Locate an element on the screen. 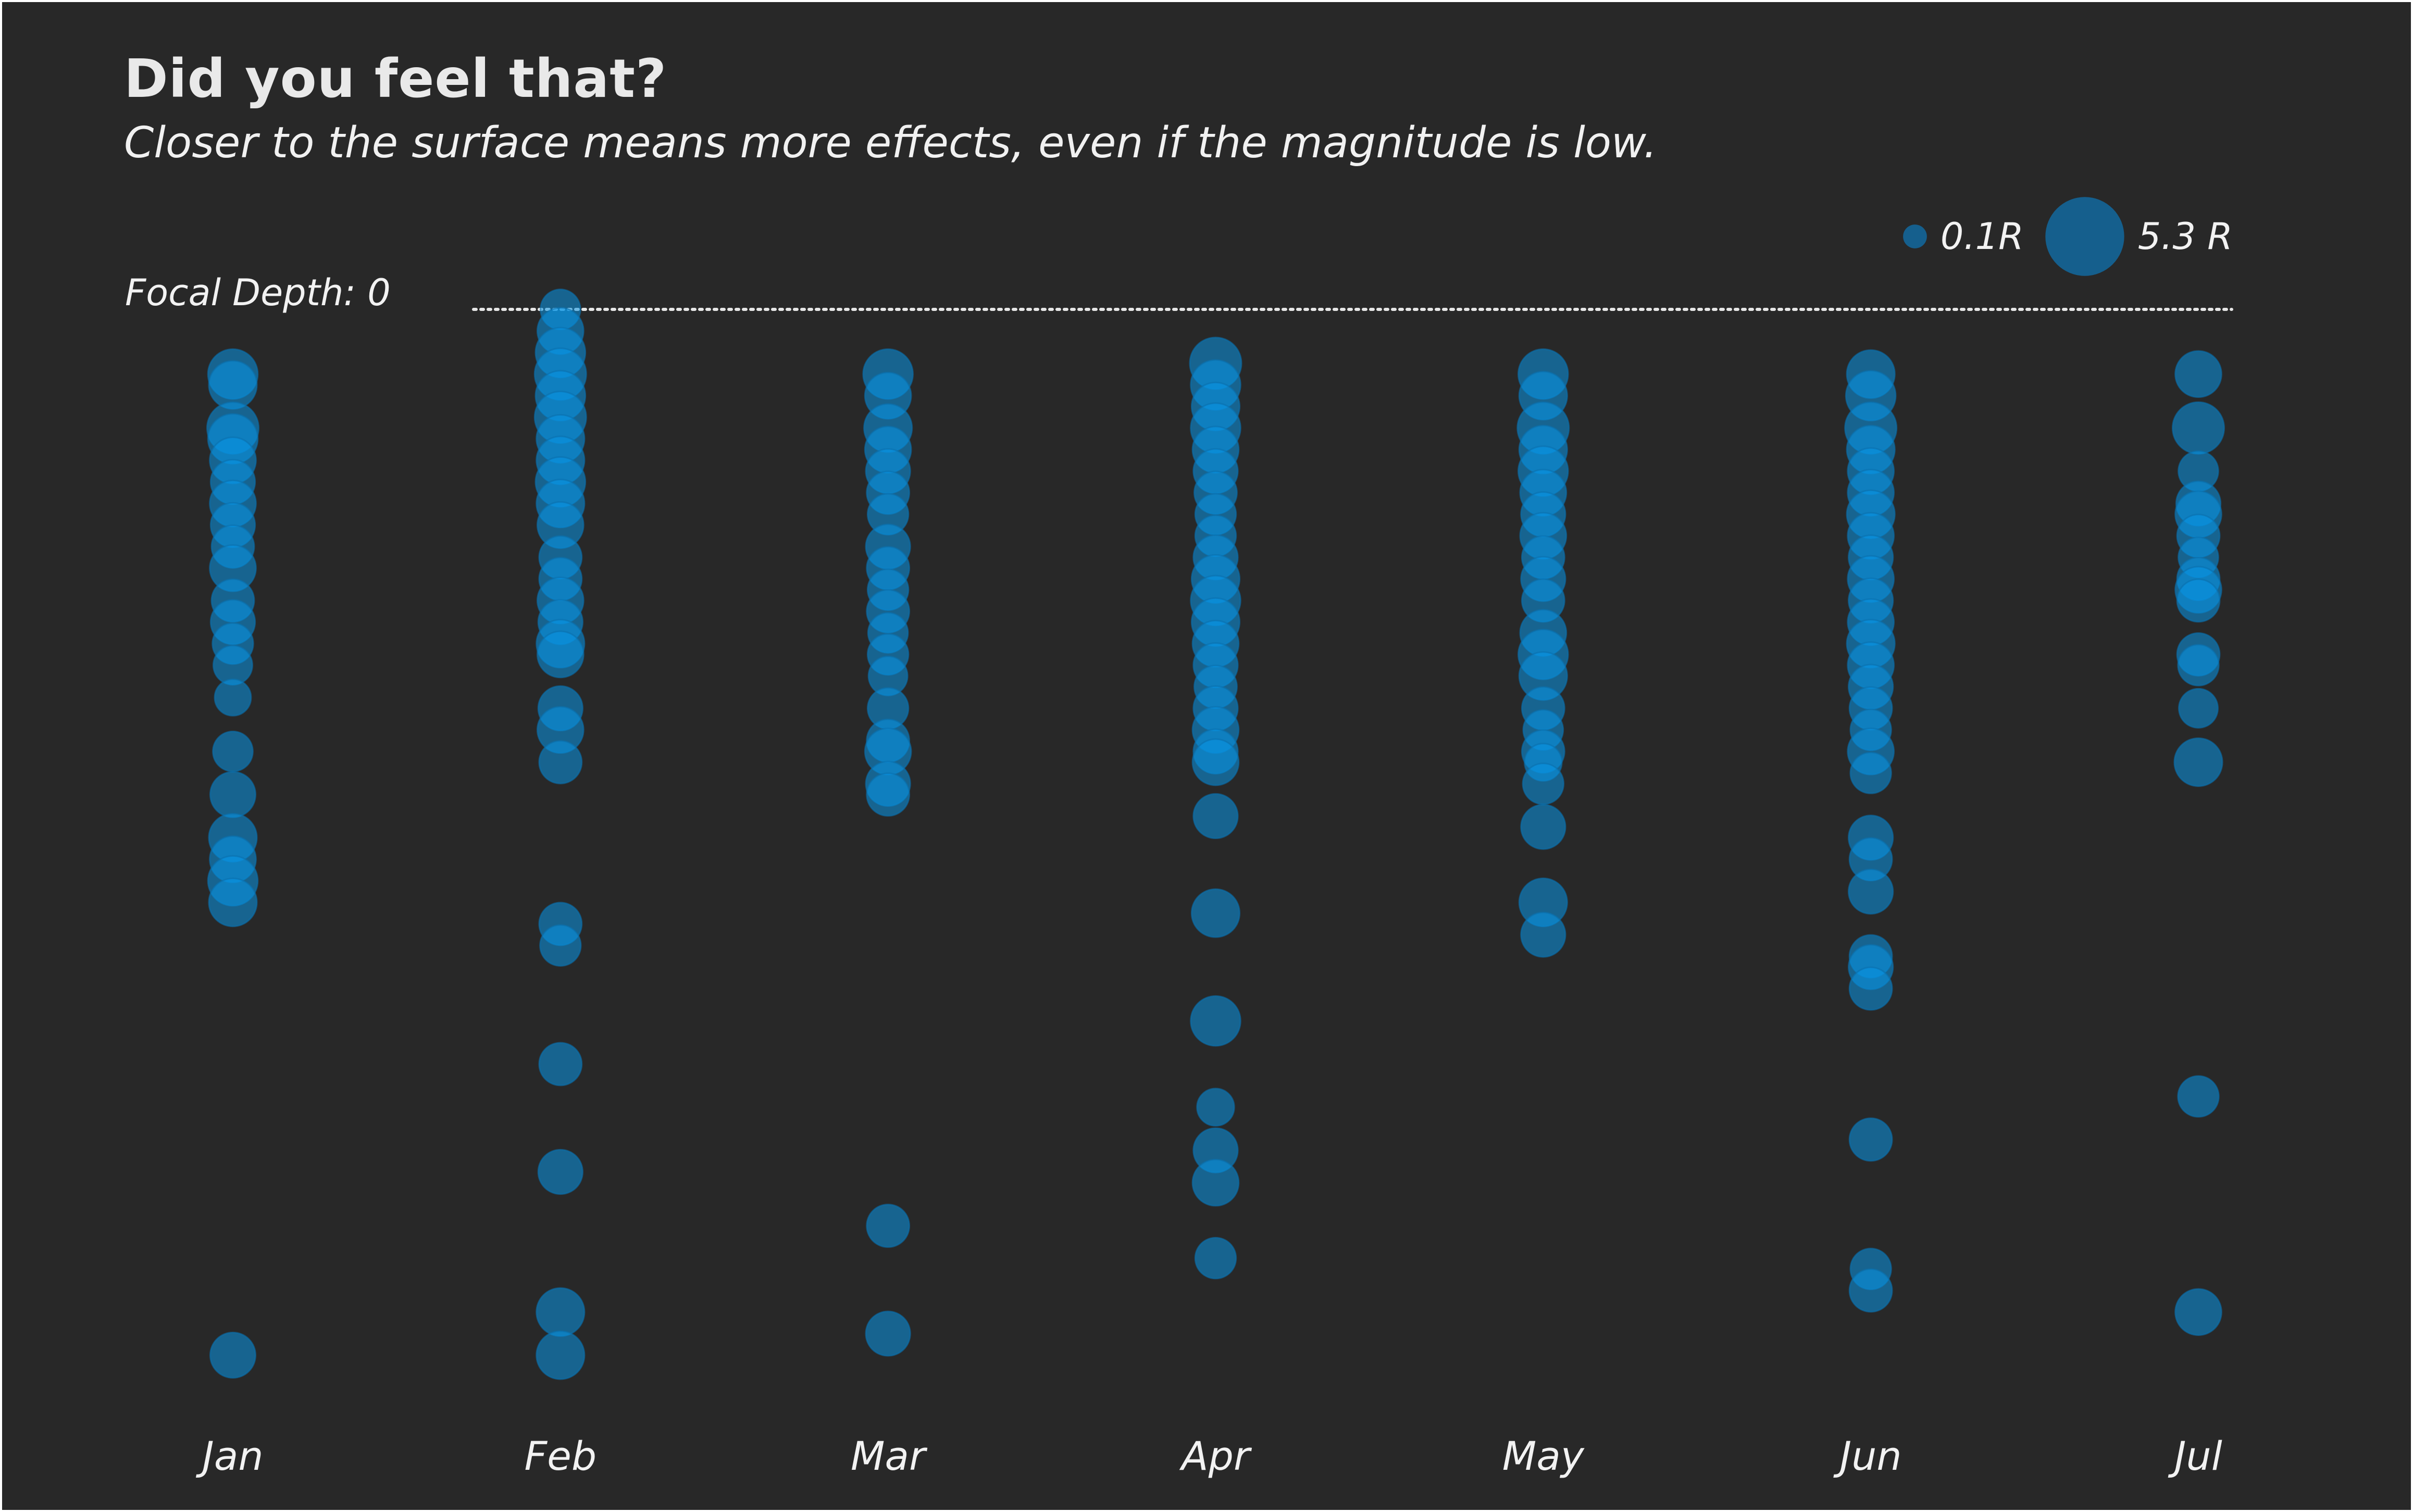 The image size is (2413, 1512). focal-depth-label: Focal Depth: 0 is located at coordinates (258, 292).